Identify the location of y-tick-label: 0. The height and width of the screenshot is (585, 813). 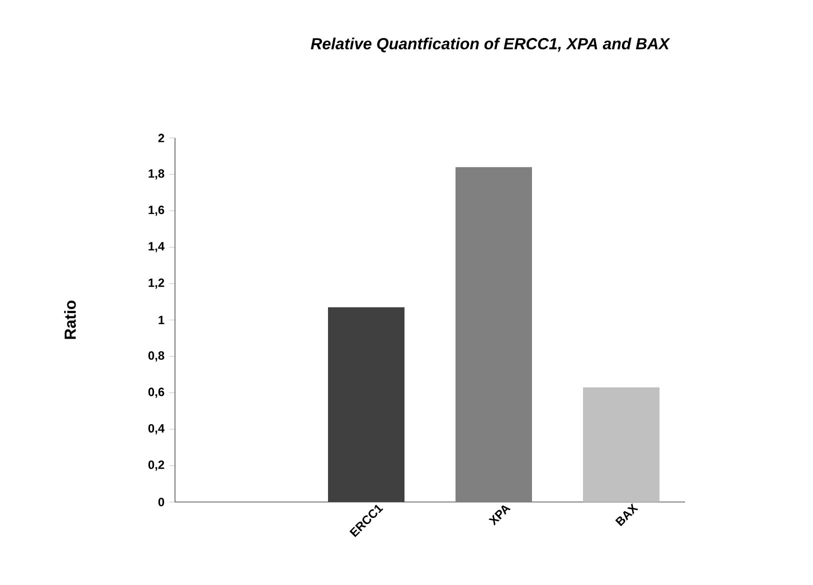
(161, 502).